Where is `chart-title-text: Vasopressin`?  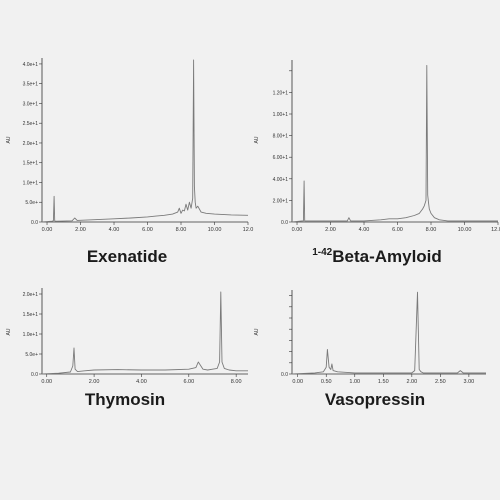 chart-title-text: Vasopressin is located at coordinates (375, 399).